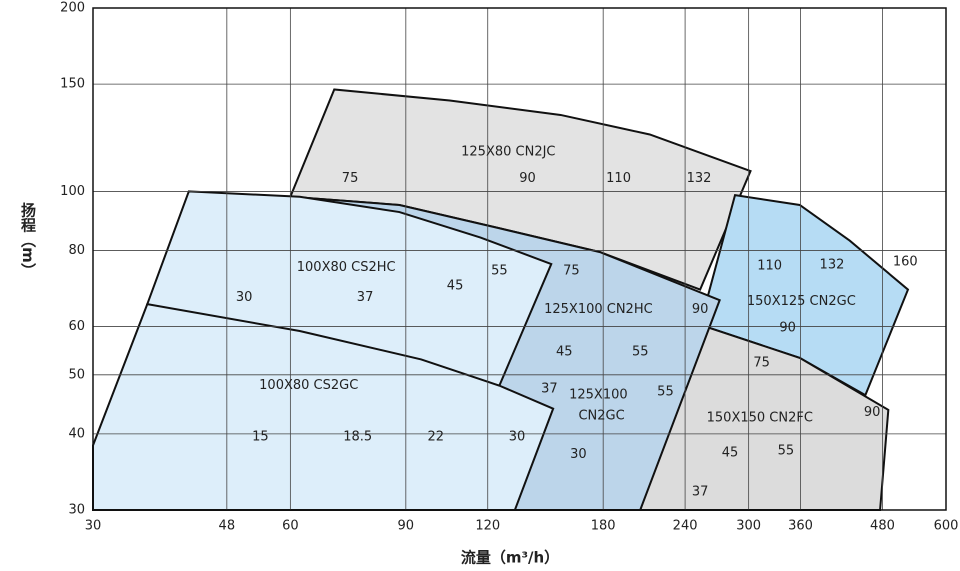 This screenshot has height=571, width=960. I want to click on y-tick-label: 30, so click(76, 510).